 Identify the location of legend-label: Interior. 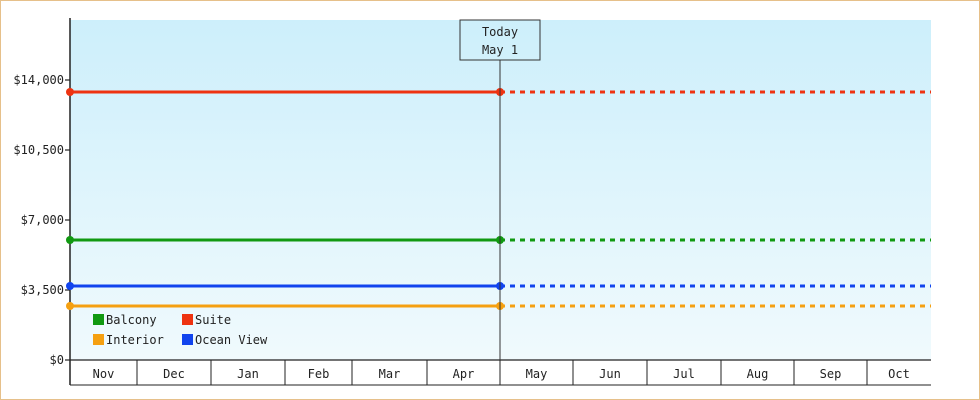
(135, 340).